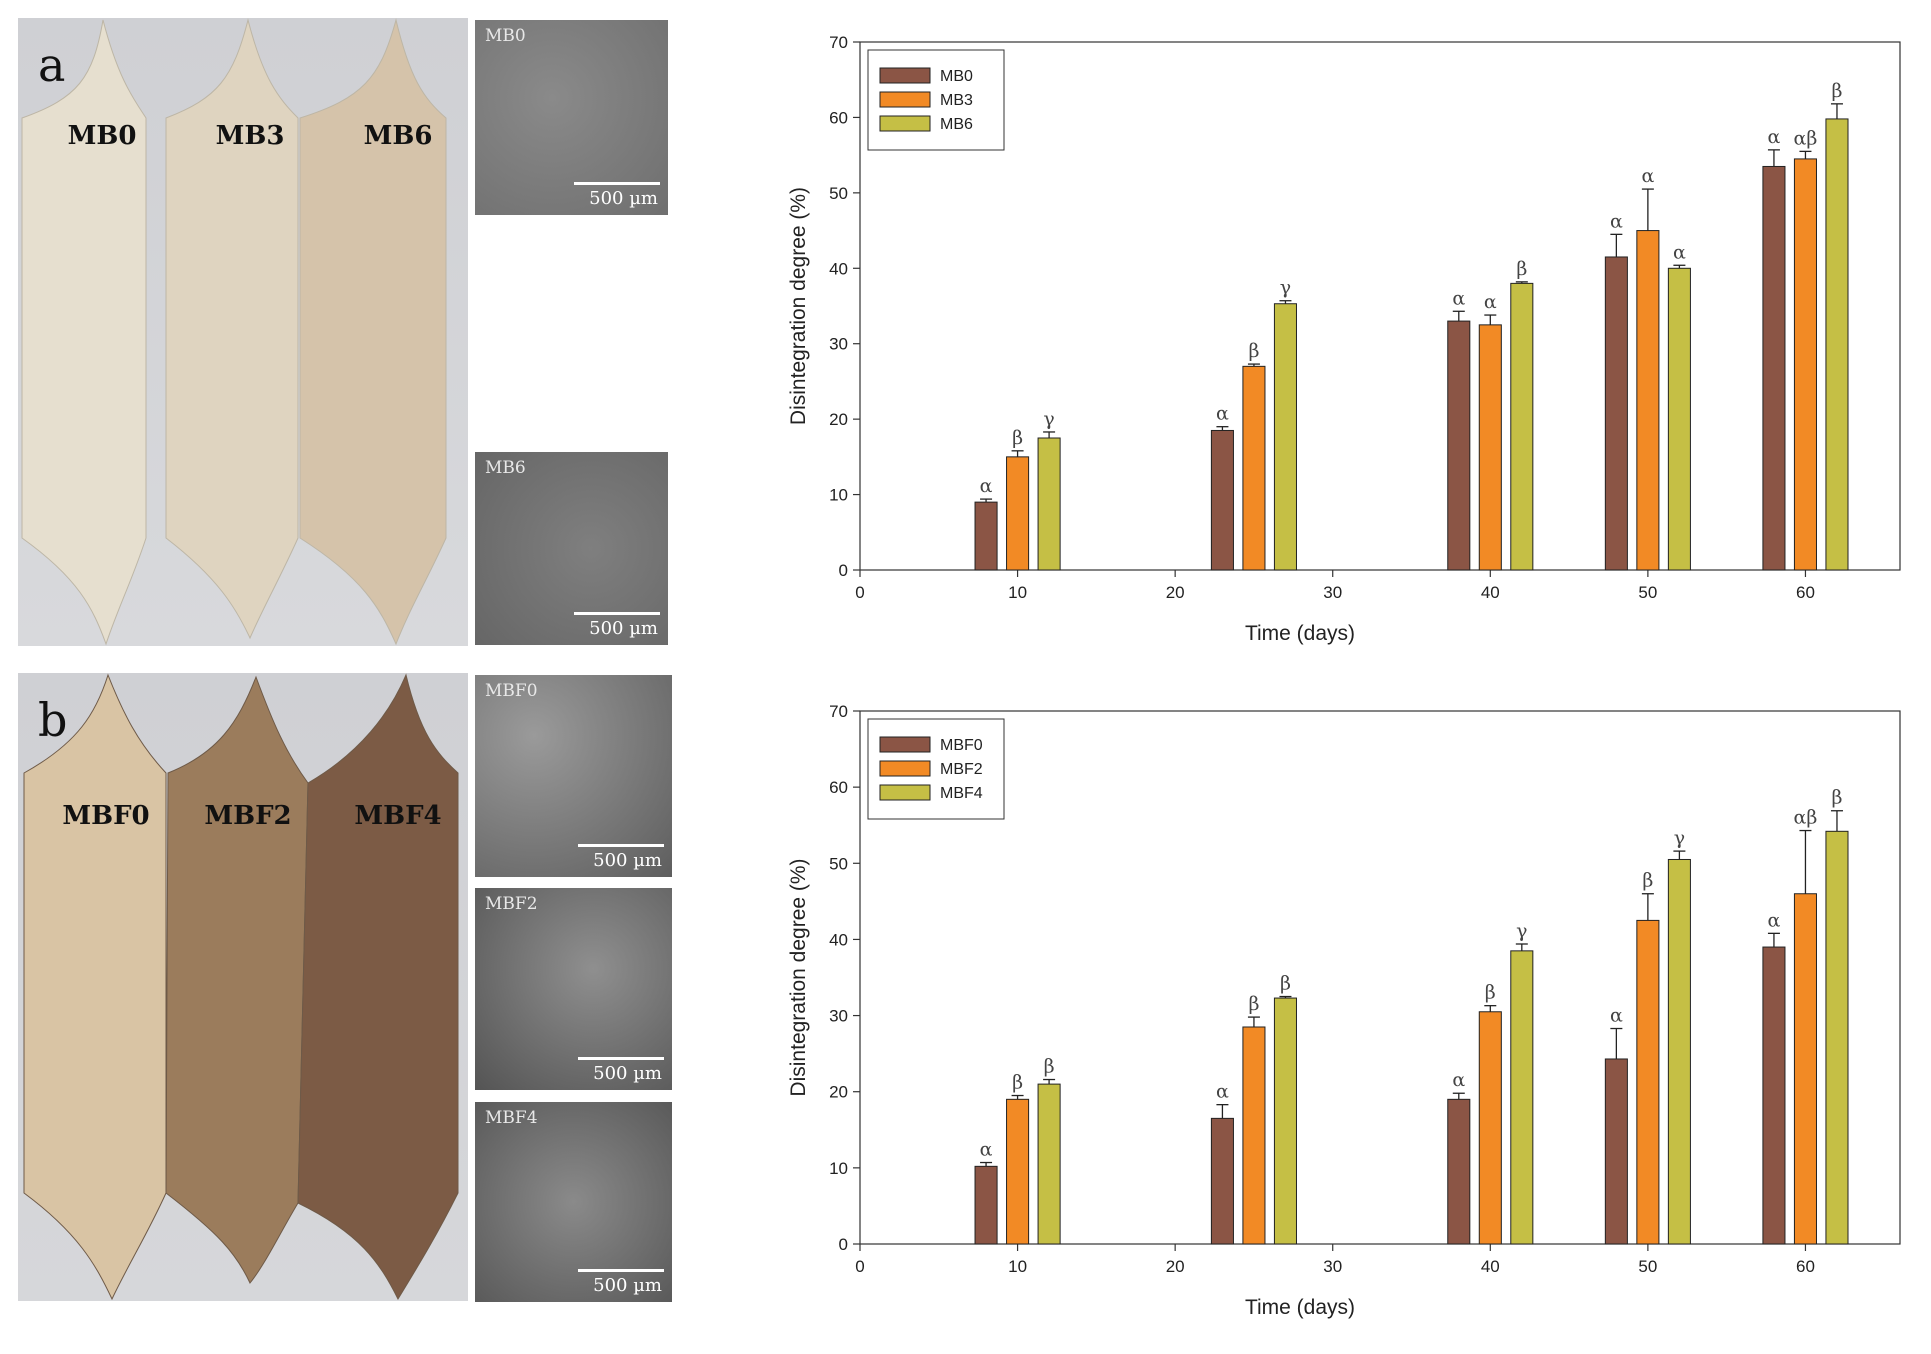 The width and height of the screenshot is (1931, 1354). Describe the element at coordinates (511, 691) in the screenshot. I see `sem-label: MBF0` at that location.